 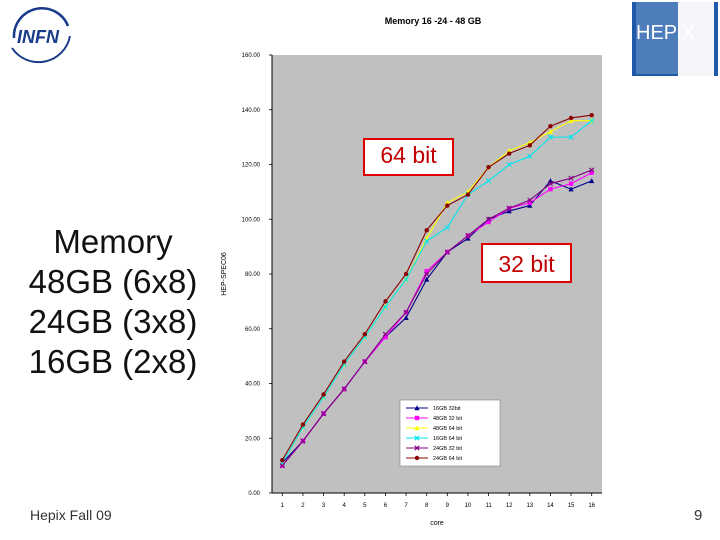 What do you see at coordinates (386, 506) in the screenshot?
I see `x-tick-label: 6` at bounding box center [386, 506].